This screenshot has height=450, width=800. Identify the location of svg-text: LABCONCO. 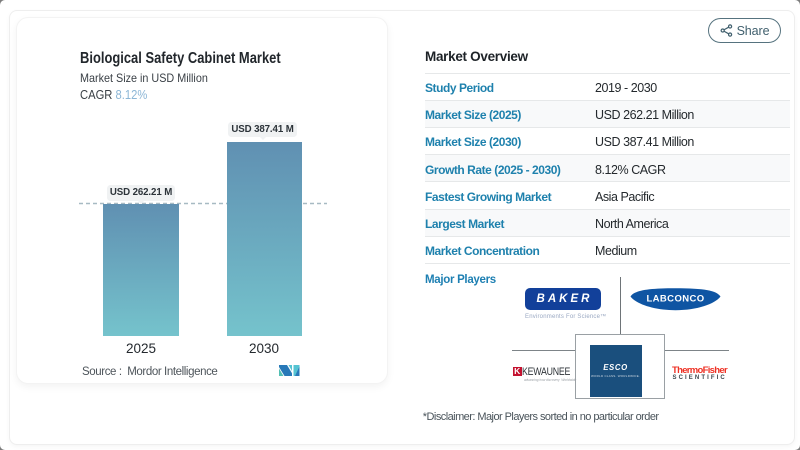
(675, 299).